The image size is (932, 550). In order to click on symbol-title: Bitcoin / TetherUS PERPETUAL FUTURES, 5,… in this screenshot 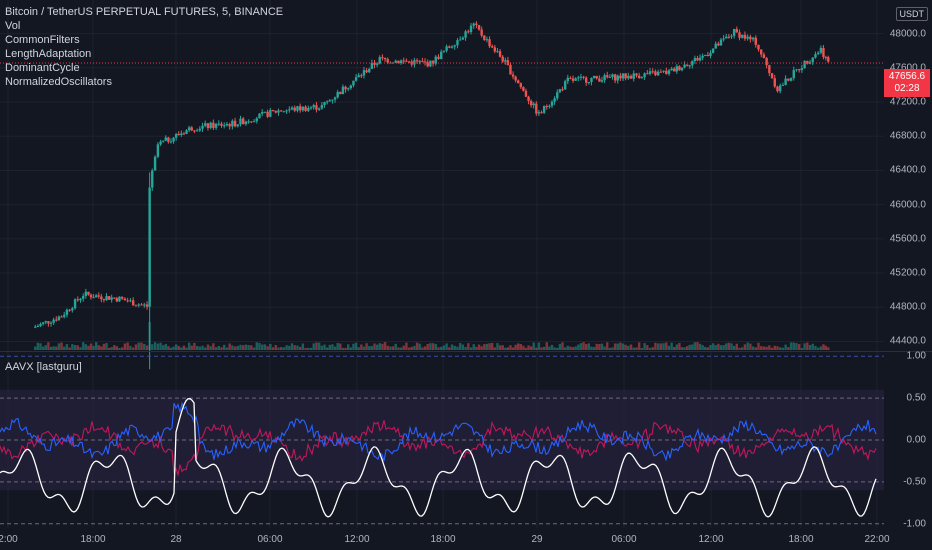, I will do `click(144, 12)`.